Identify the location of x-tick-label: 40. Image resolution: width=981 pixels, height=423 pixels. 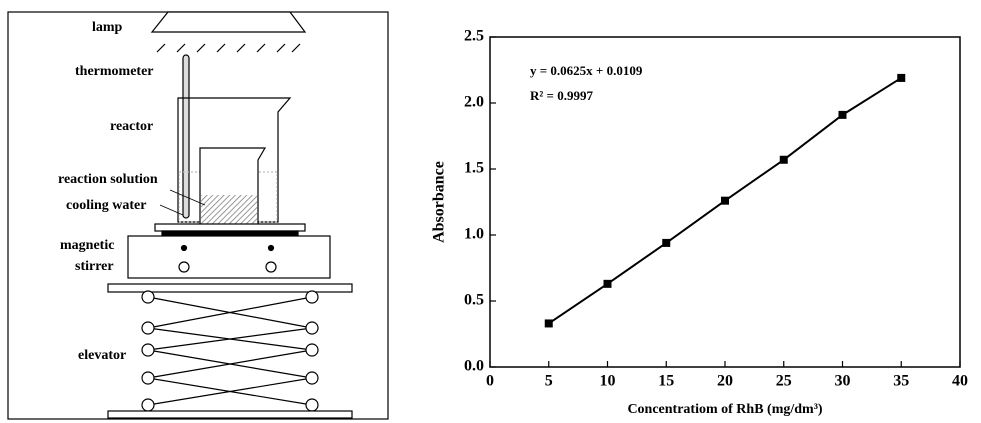
(960, 381).